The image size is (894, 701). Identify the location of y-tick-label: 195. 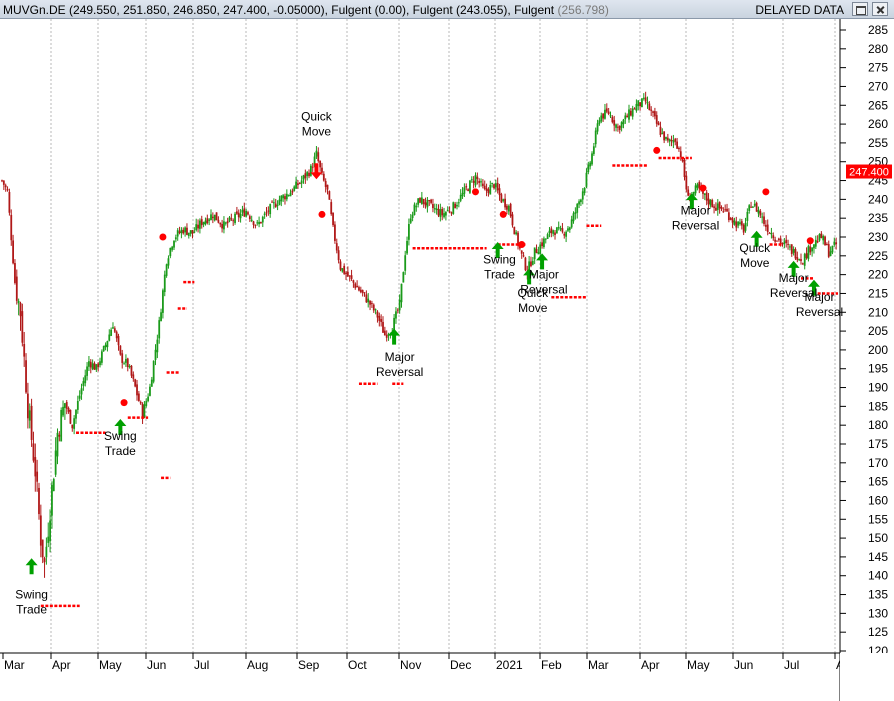
(878, 369).